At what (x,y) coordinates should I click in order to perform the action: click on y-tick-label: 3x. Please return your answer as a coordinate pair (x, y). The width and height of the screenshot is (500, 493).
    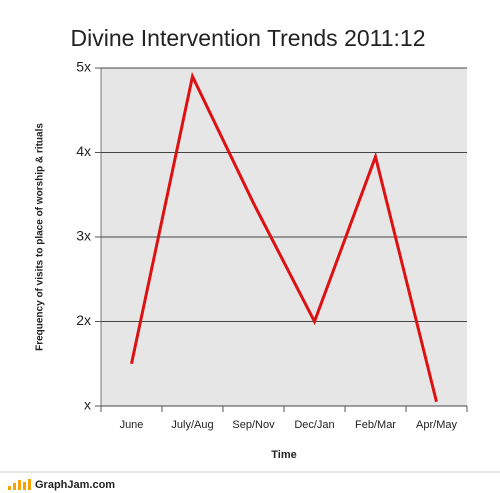
    Looking at the image, I should click on (83, 236).